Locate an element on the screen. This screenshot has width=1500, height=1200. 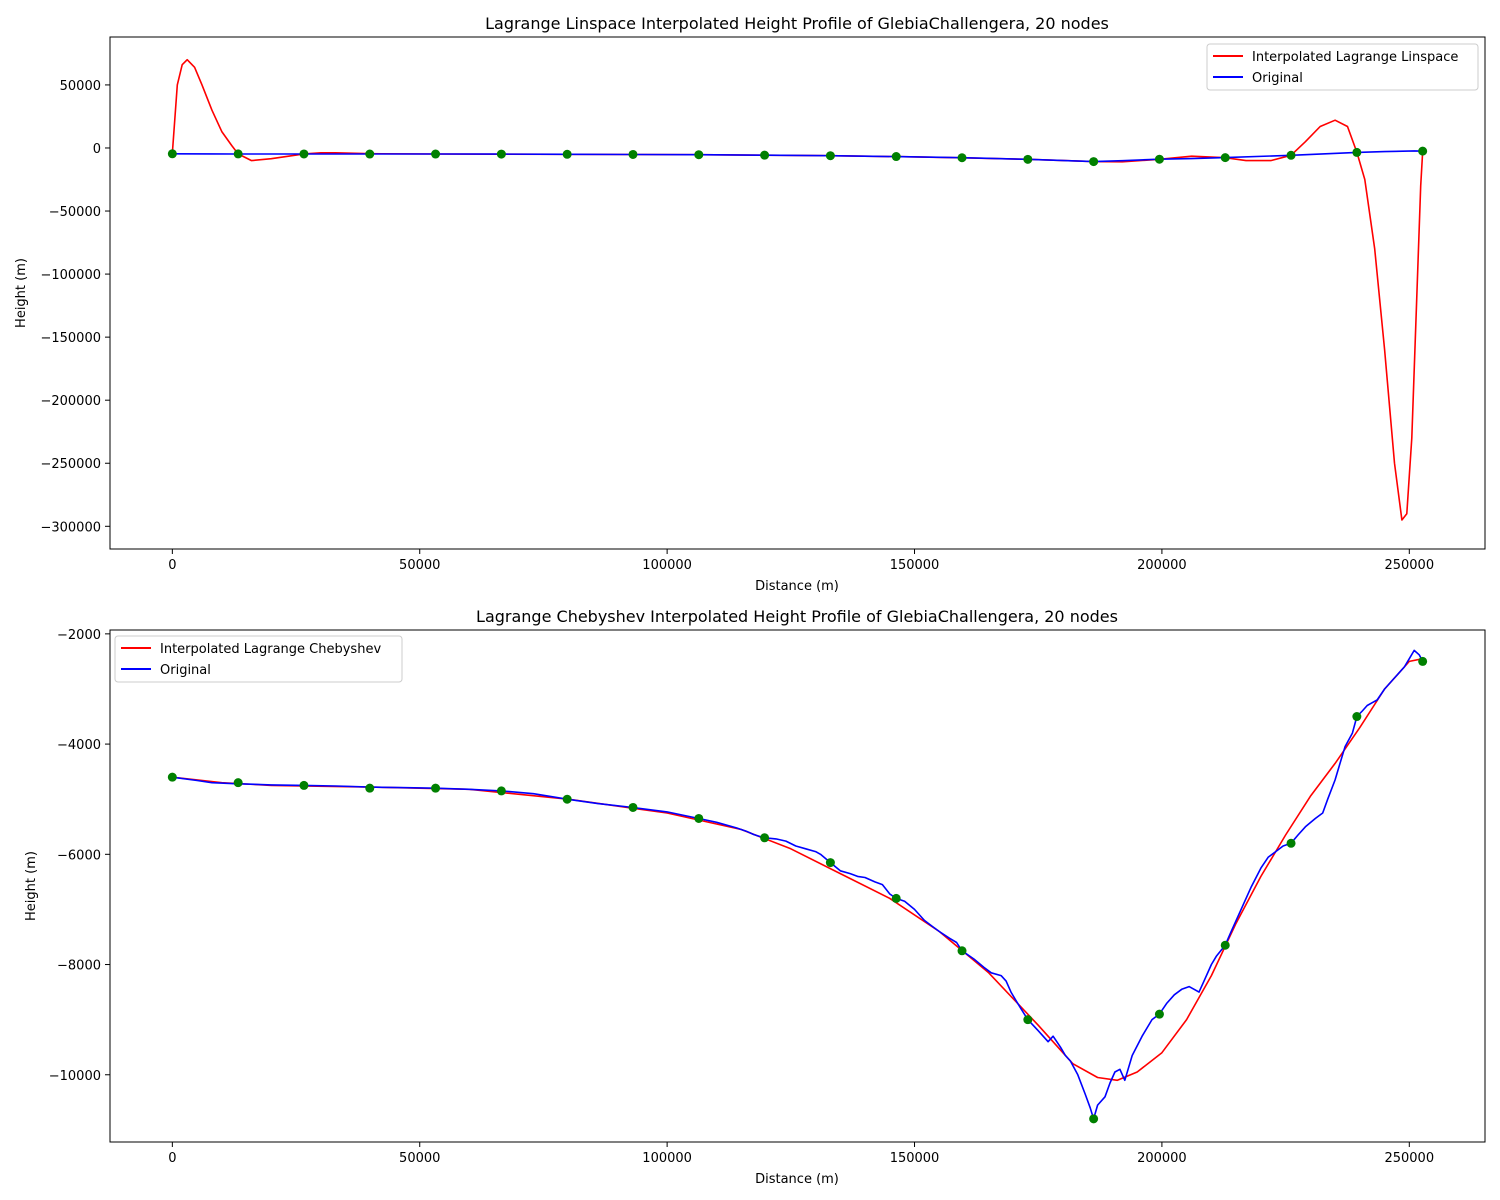
y-tick-label: −150000 is located at coordinates (70, 338).